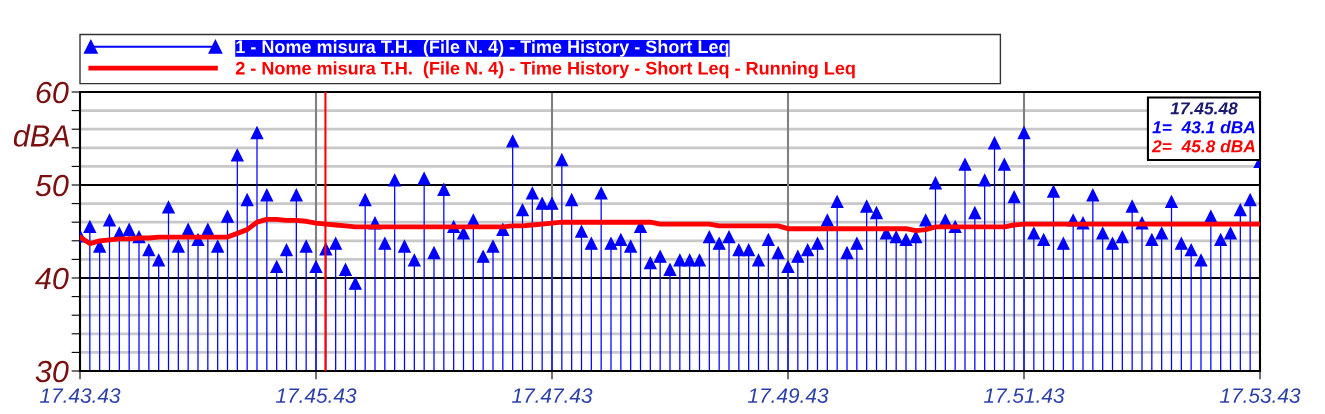 The width and height of the screenshot is (1325, 414). Describe the element at coordinates (1260, 395) in the screenshot. I see `x-tick-label: 17.53.43` at that location.